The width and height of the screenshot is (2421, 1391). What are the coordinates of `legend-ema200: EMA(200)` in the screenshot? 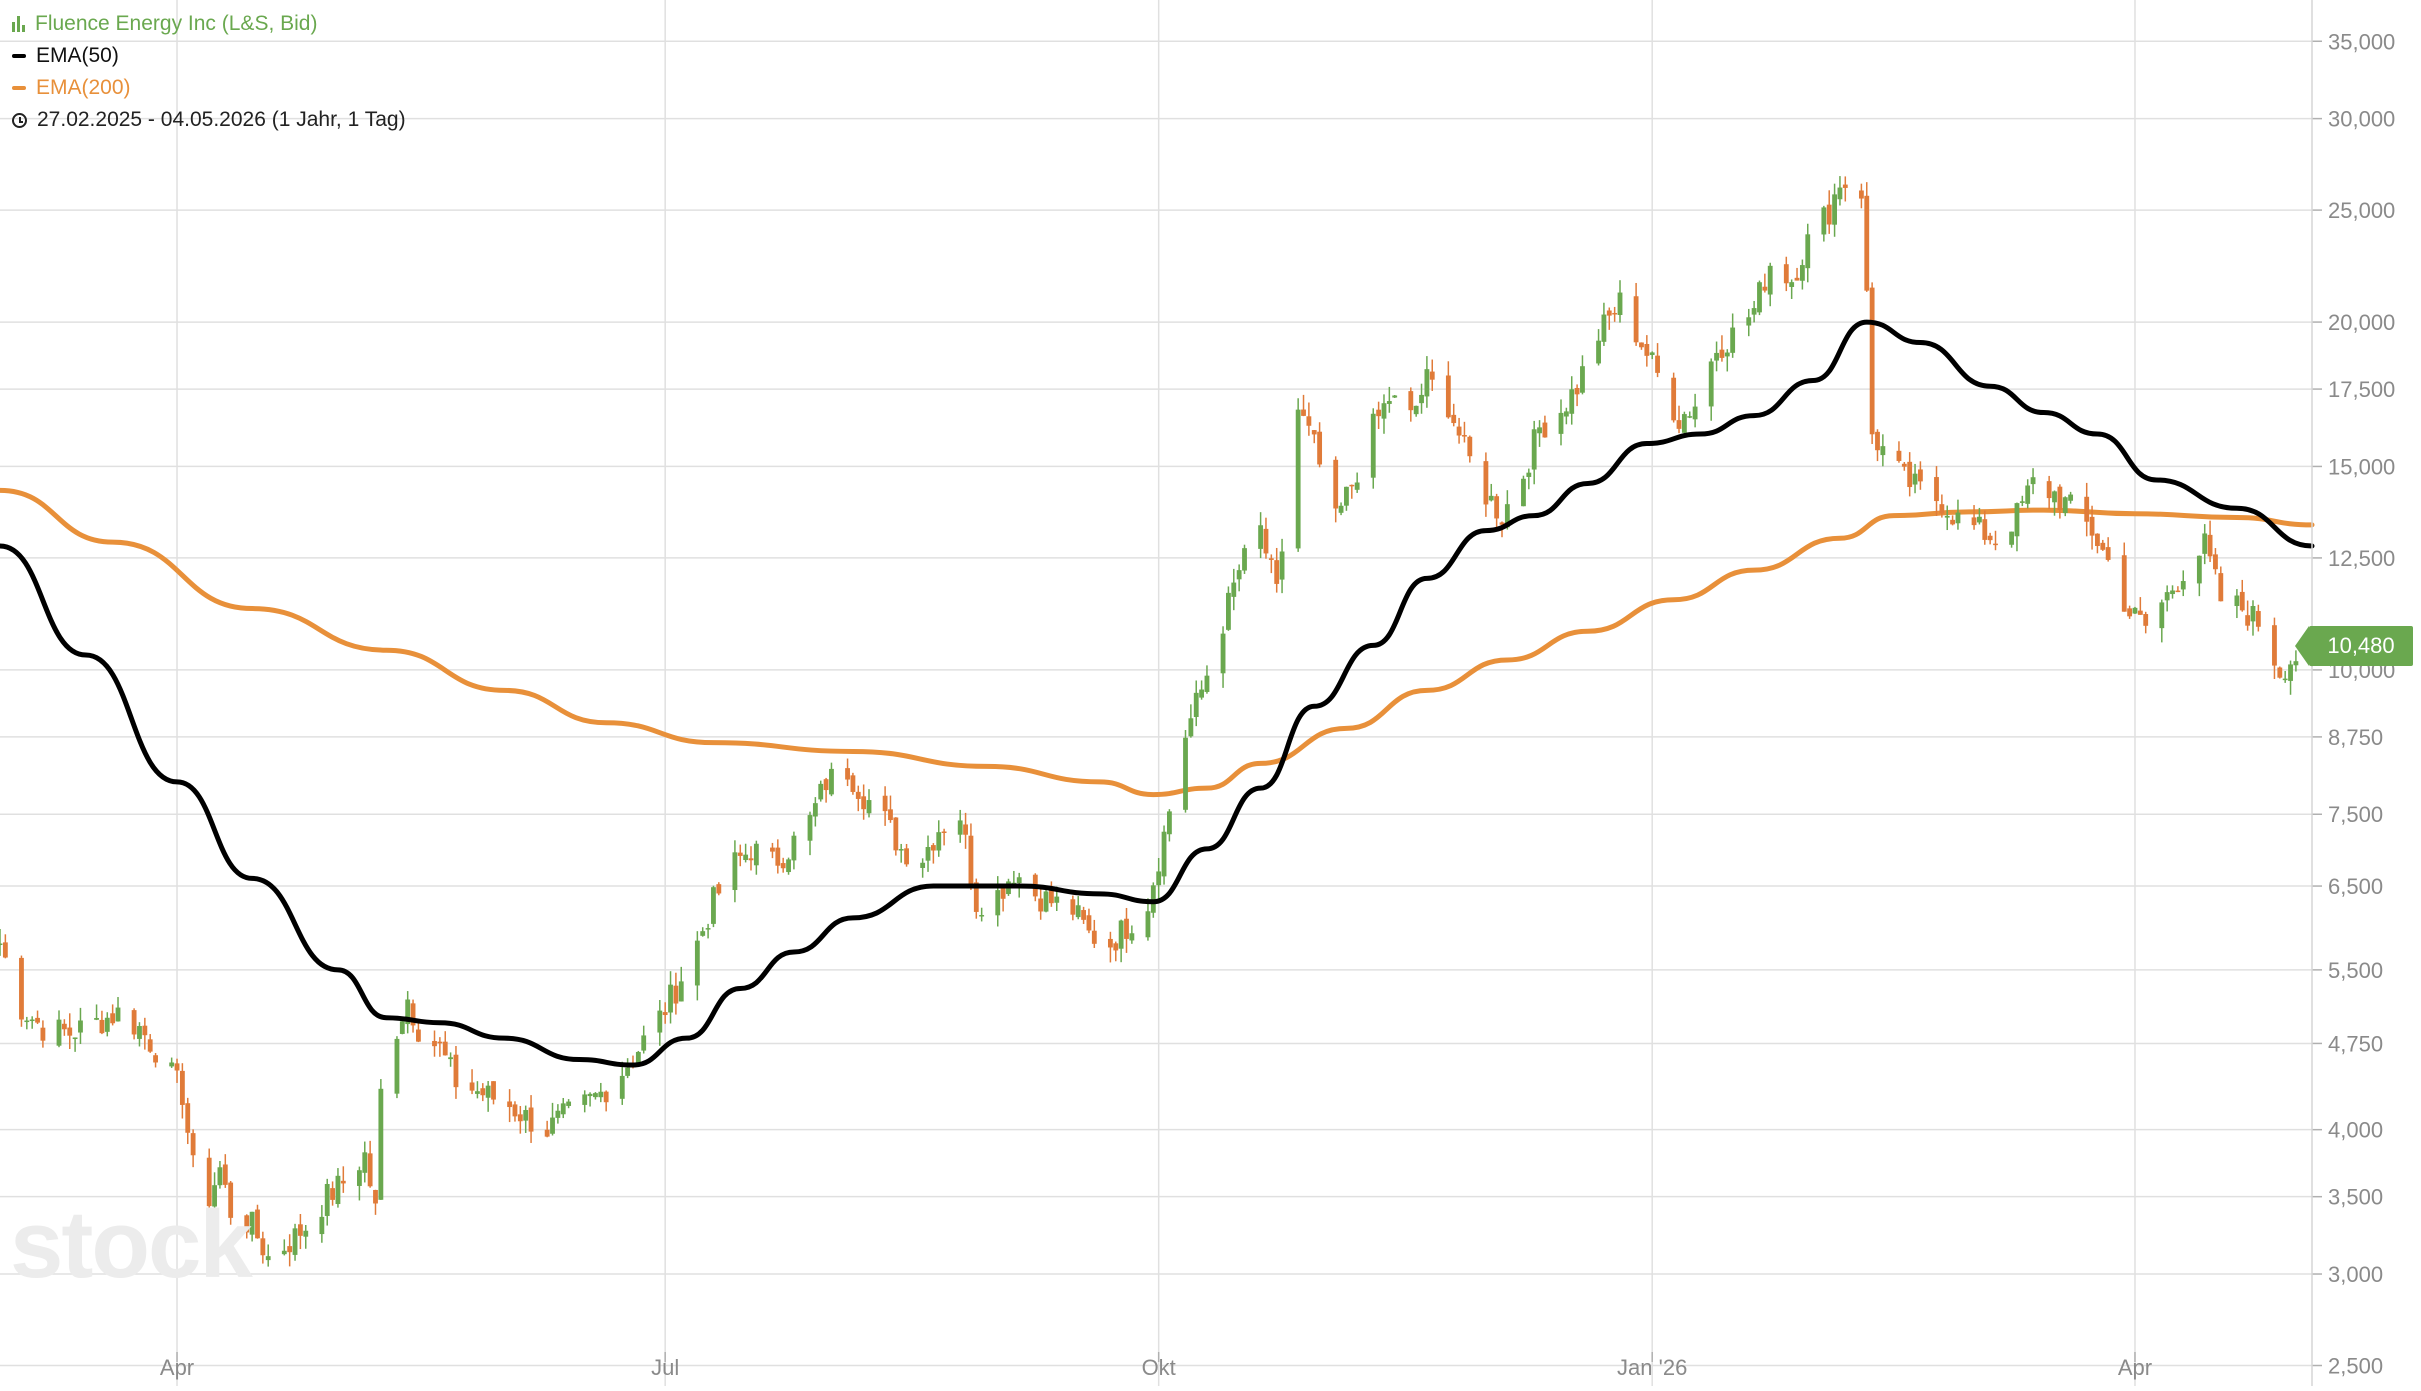 It's located at (209, 88).